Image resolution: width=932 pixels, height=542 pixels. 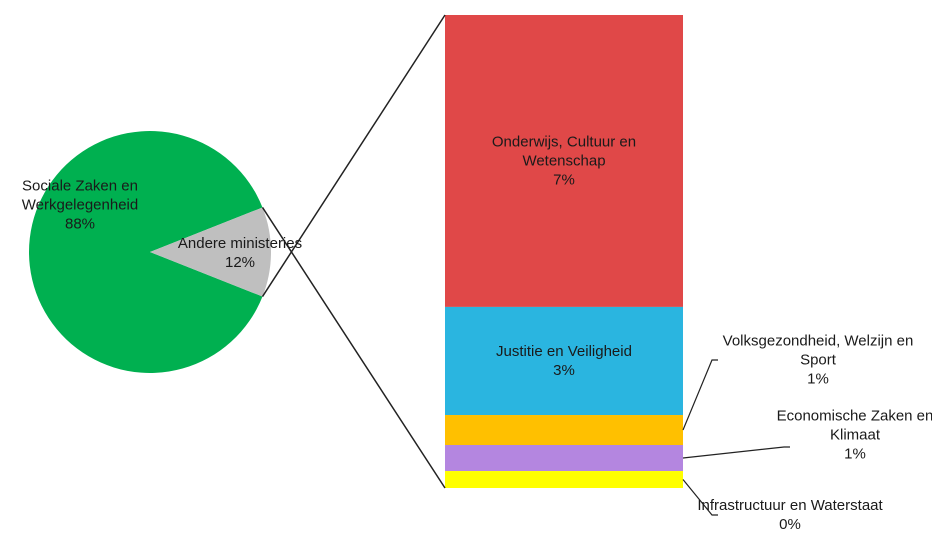 What do you see at coordinates (564, 180) in the screenshot?
I see `value-label: 7%` at bounding box center [564, 180].